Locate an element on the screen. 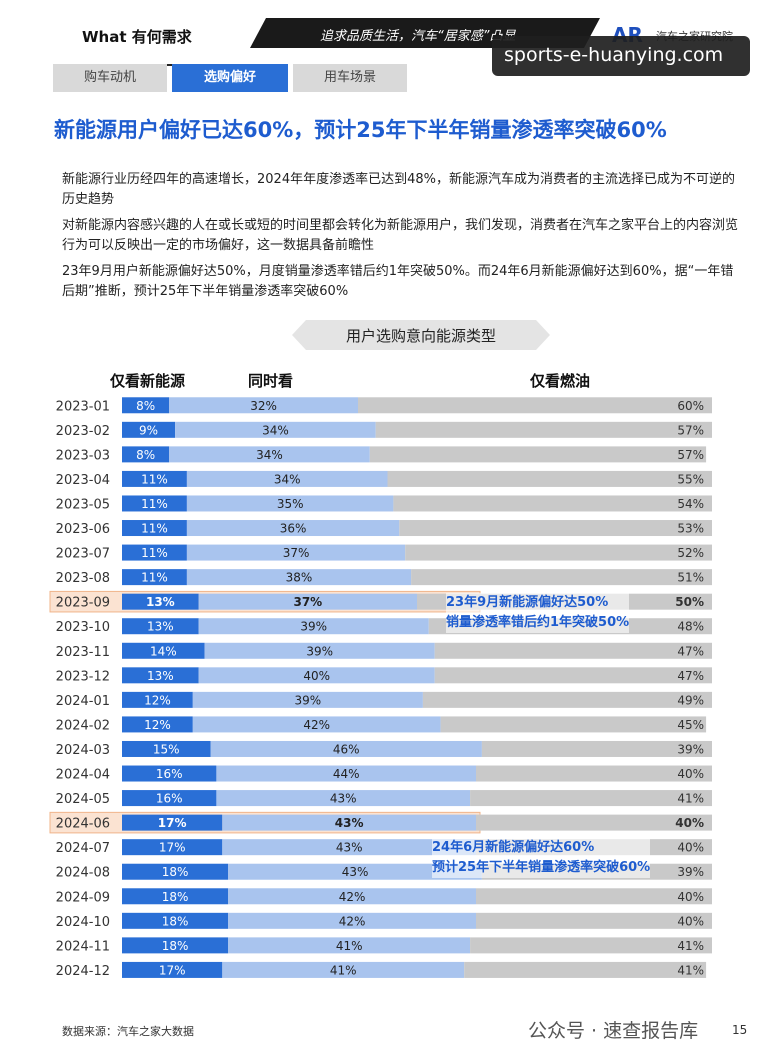 This screenshot has height=1062, width=782. category-label: 2023-12 is located at coordinates (83, 676).